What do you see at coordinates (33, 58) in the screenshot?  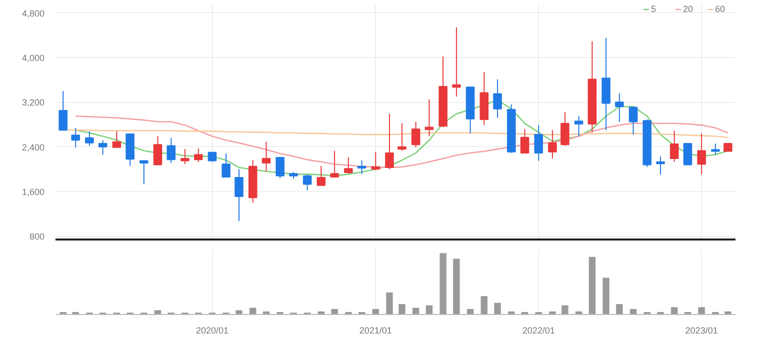 I see `y-tick-label: 4,000` at bounding box center [33, 58].